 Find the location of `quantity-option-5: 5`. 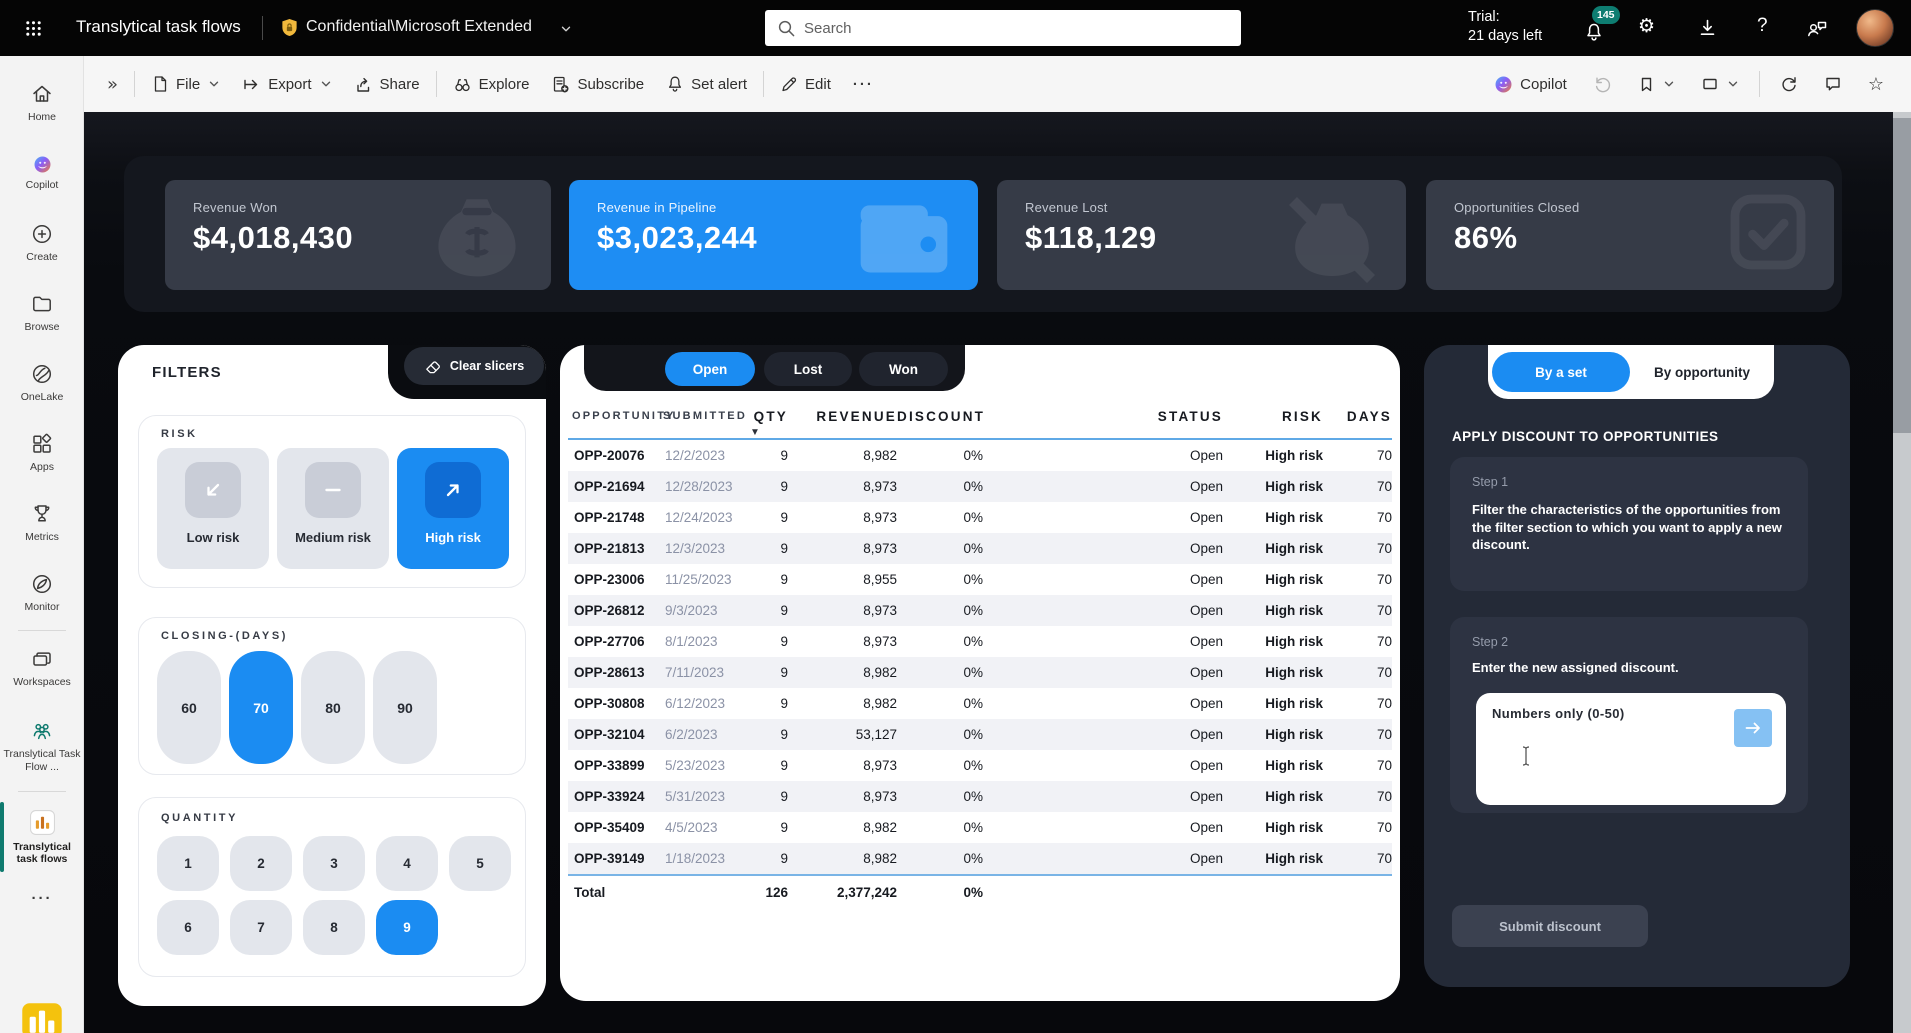

quantity-option-5: 5 is located at coordinates (480, 863).